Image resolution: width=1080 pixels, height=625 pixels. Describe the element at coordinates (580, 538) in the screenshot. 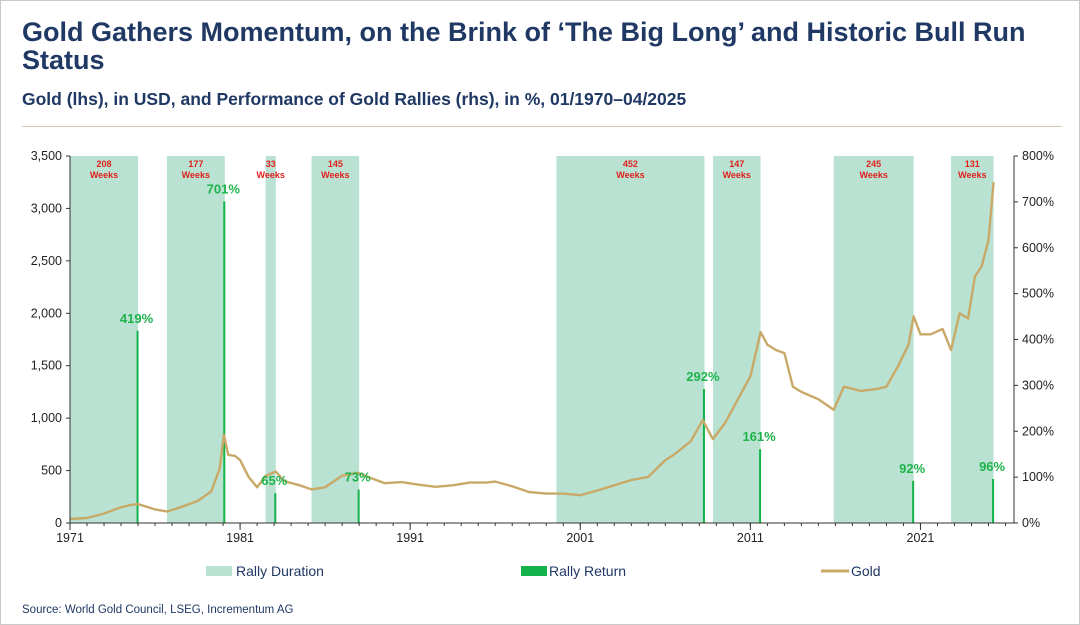

I see `x-tick-label: 2001` at that location.